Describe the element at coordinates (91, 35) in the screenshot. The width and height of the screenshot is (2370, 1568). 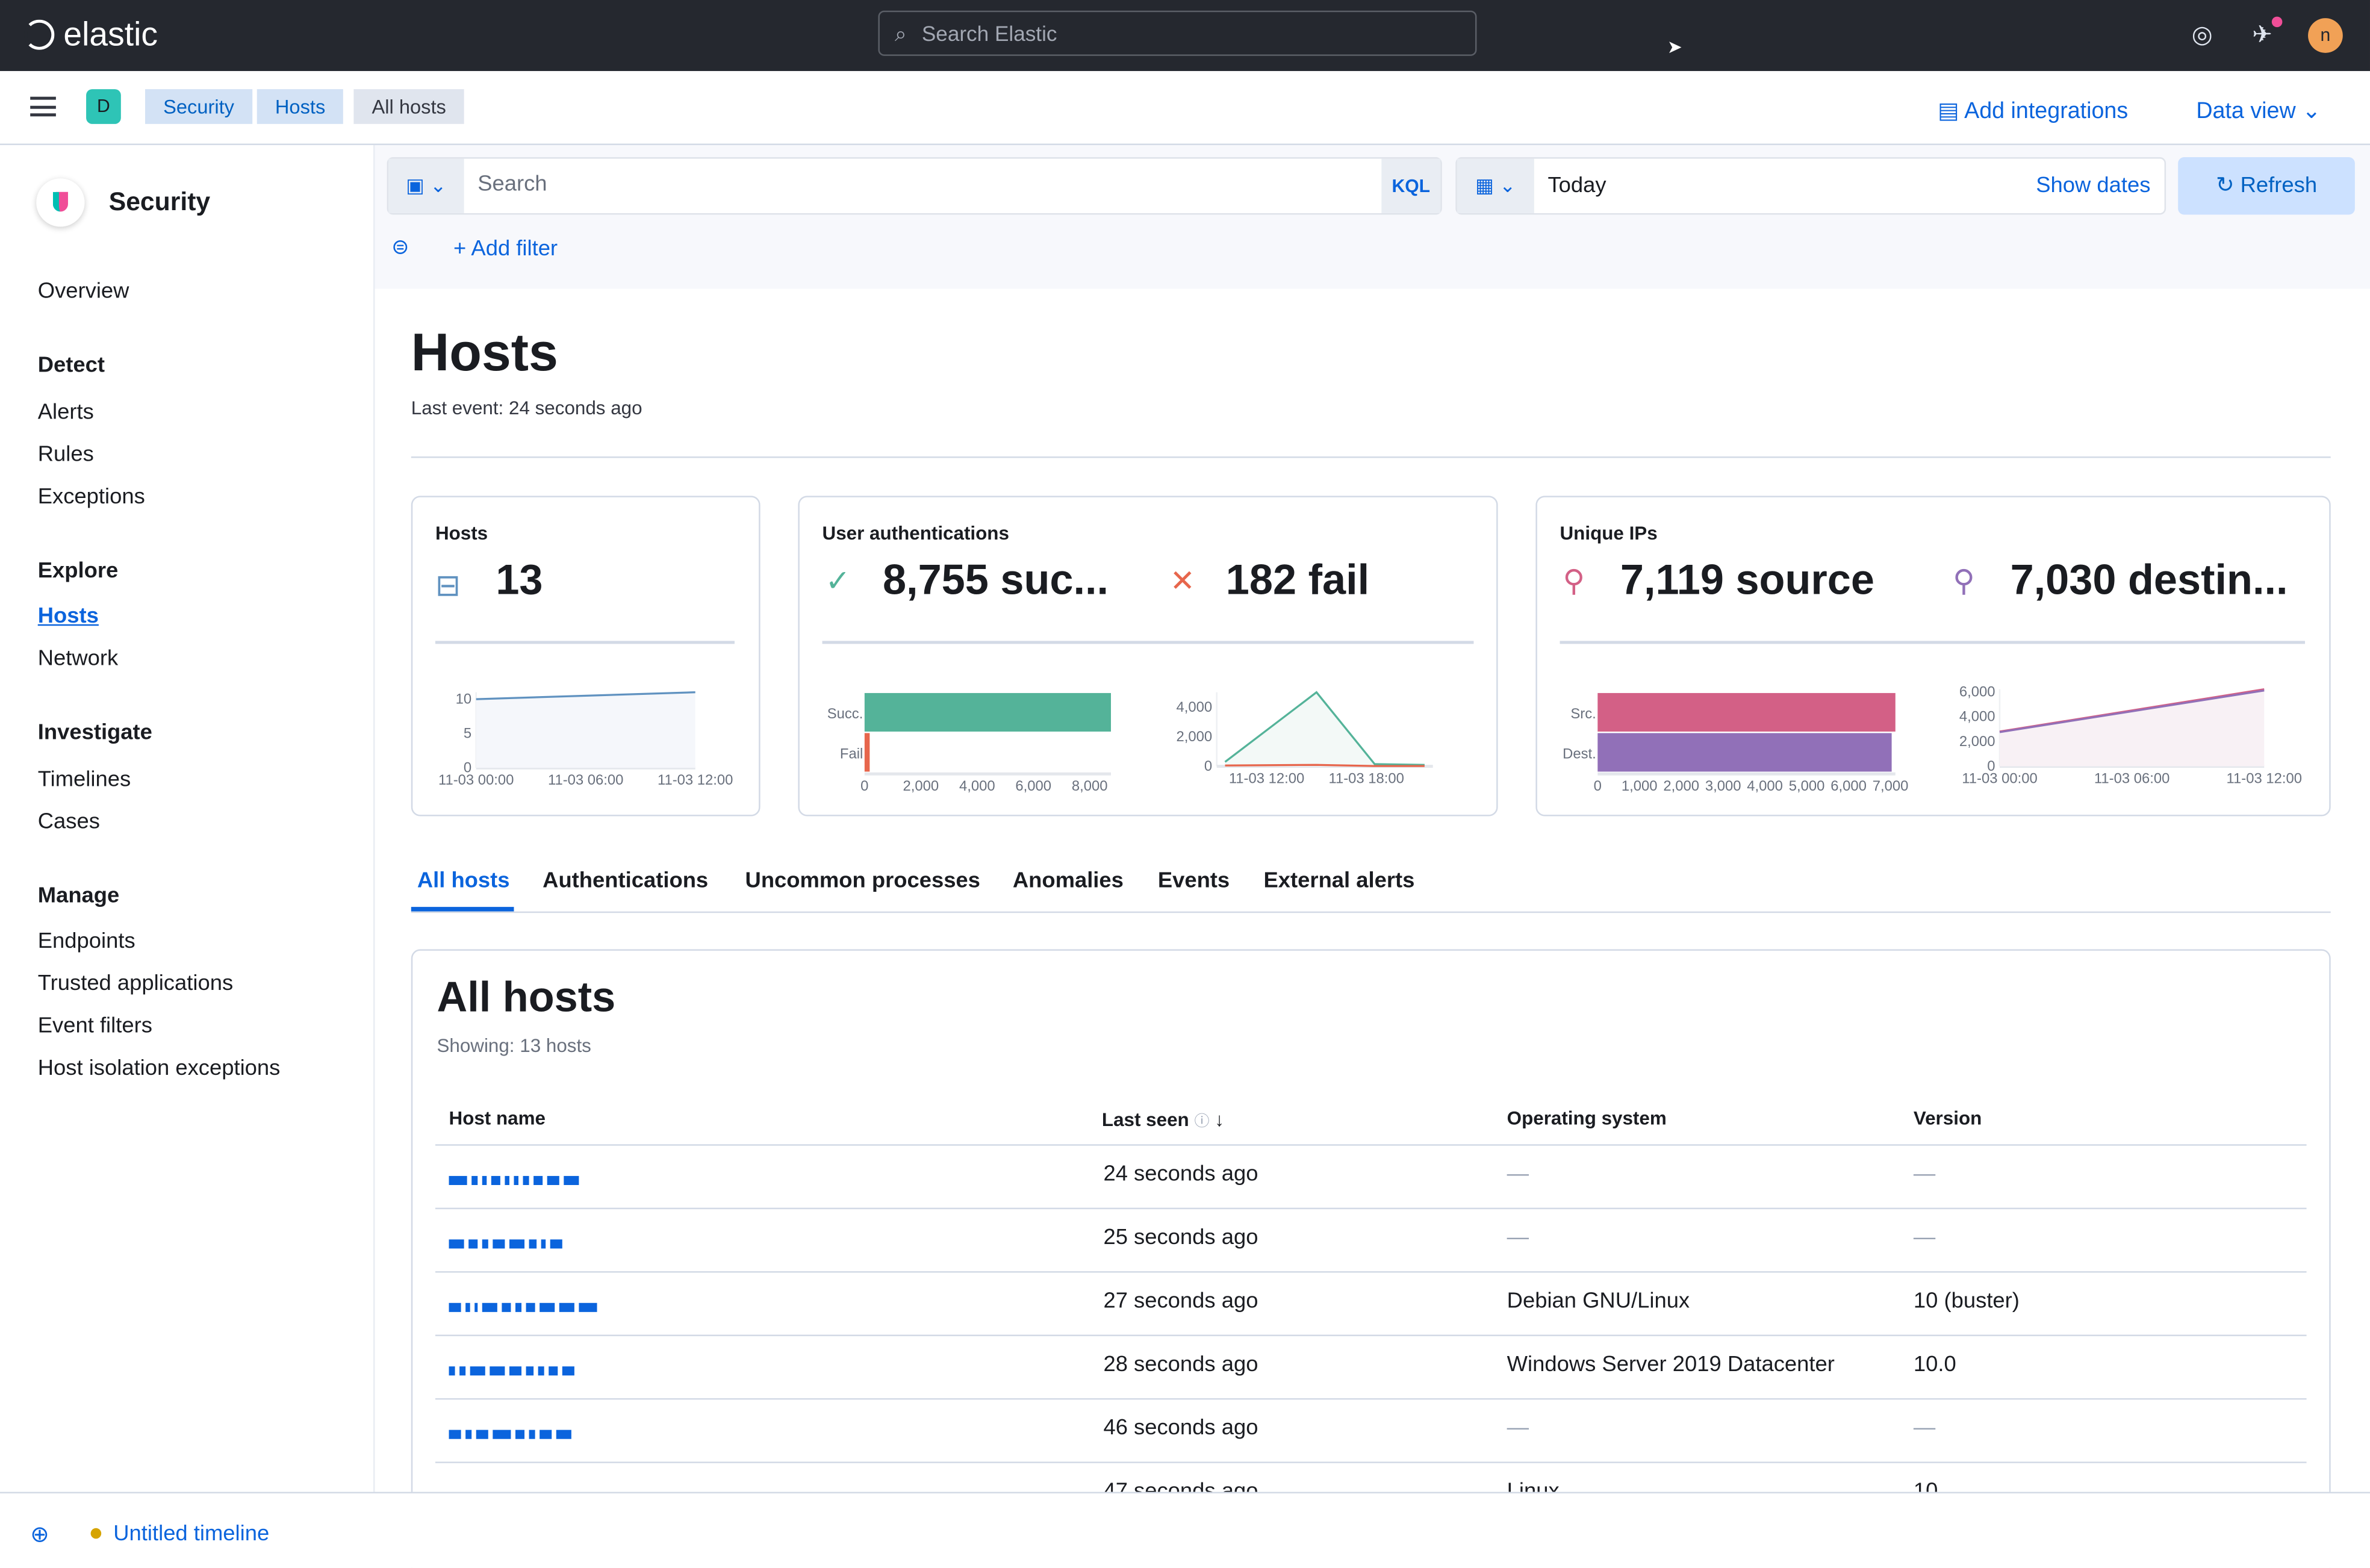
I see `elastic-logo: elastic` at that location.